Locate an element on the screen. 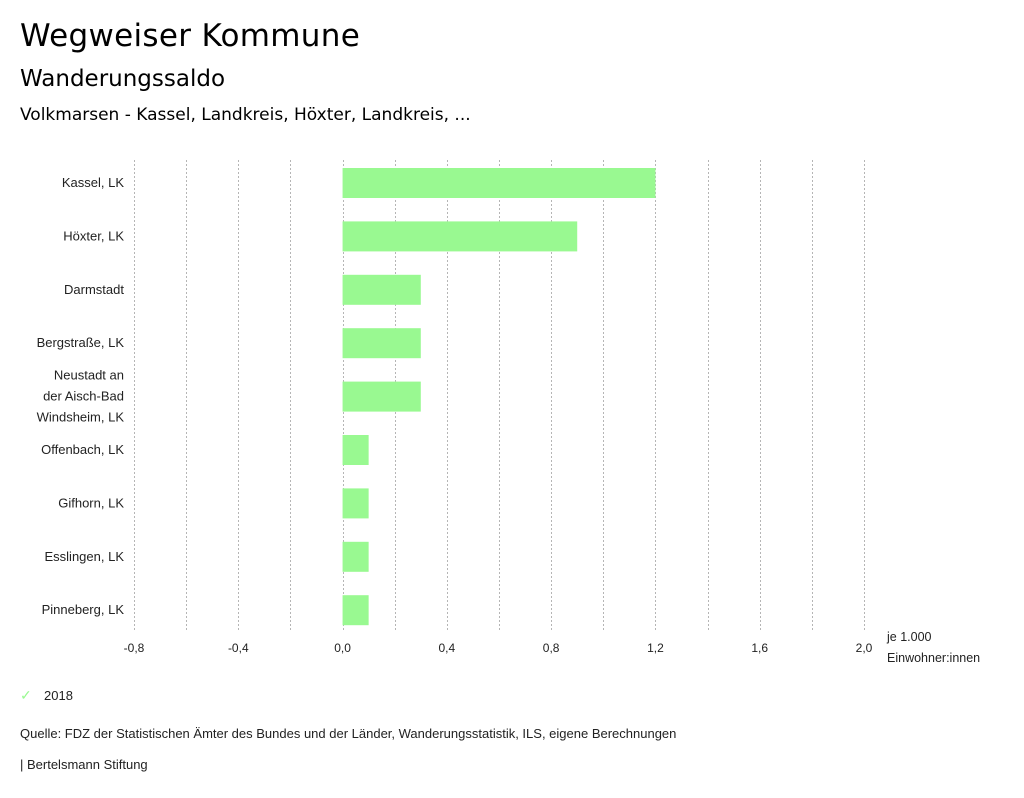  category-label: Darmstadt is located at coordinates (94, 289).